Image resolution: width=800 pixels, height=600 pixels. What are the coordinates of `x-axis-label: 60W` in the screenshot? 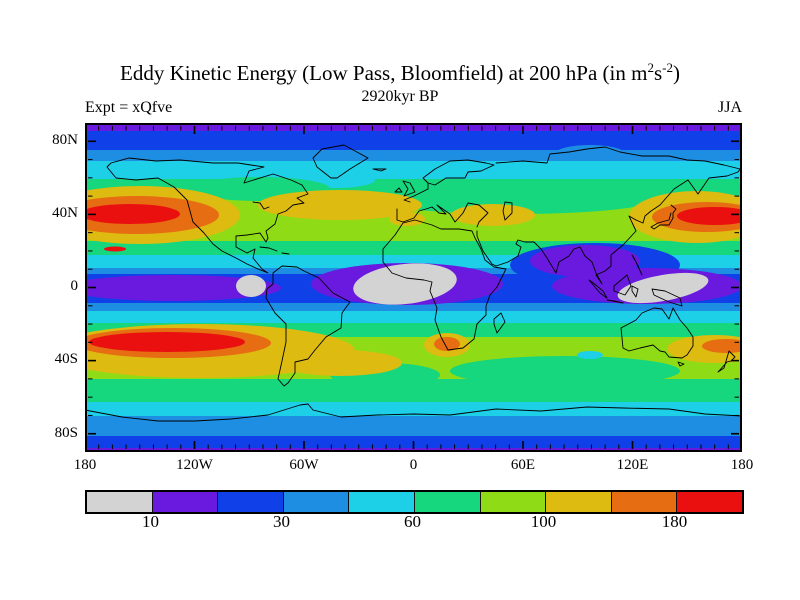 It's located at (304, 465).